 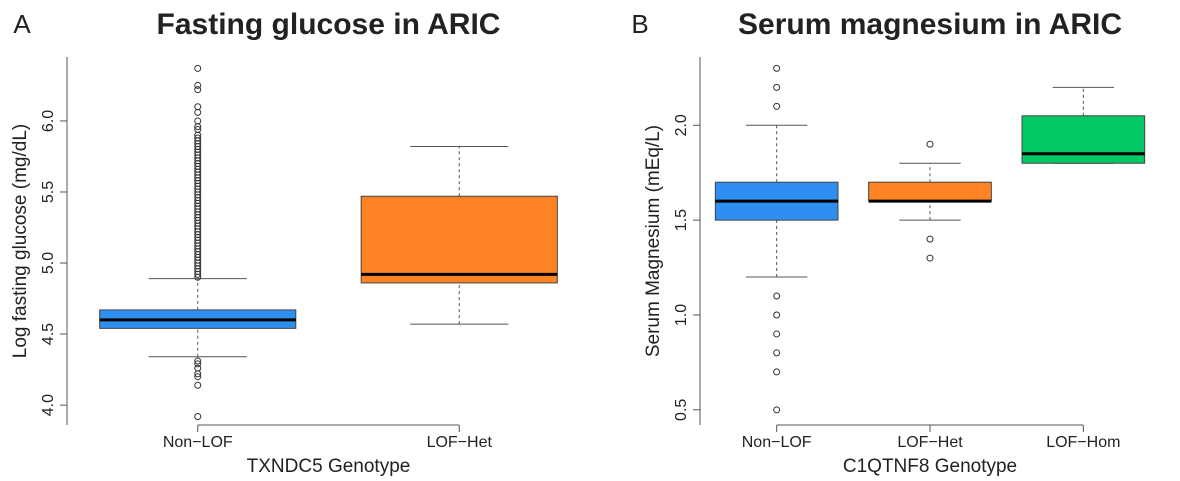 I want to click on panel-label: B, so click(x=639, y=24).